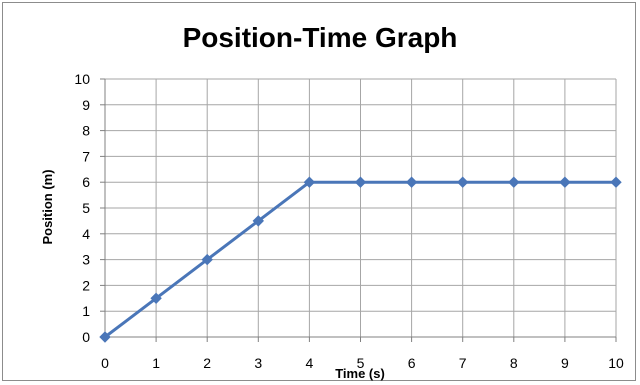 The height and width of the screenshot is (385, 640). Describe the element at coordinates (86, 234) in the screenshot. I see `y-tick-label: 4` at that location.